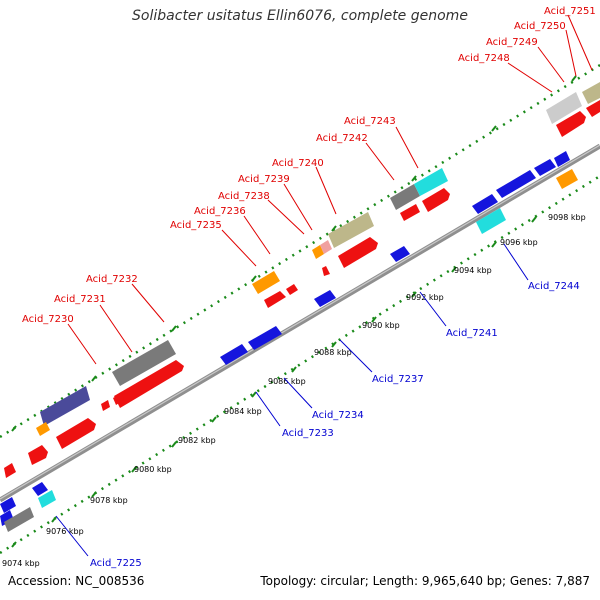 This screenshot has height=600, width=600. What do you see at coordinates (197, 440) in the screenshot?
I see `tick-label: 9082 kbp` at bounding box center [197, 440].